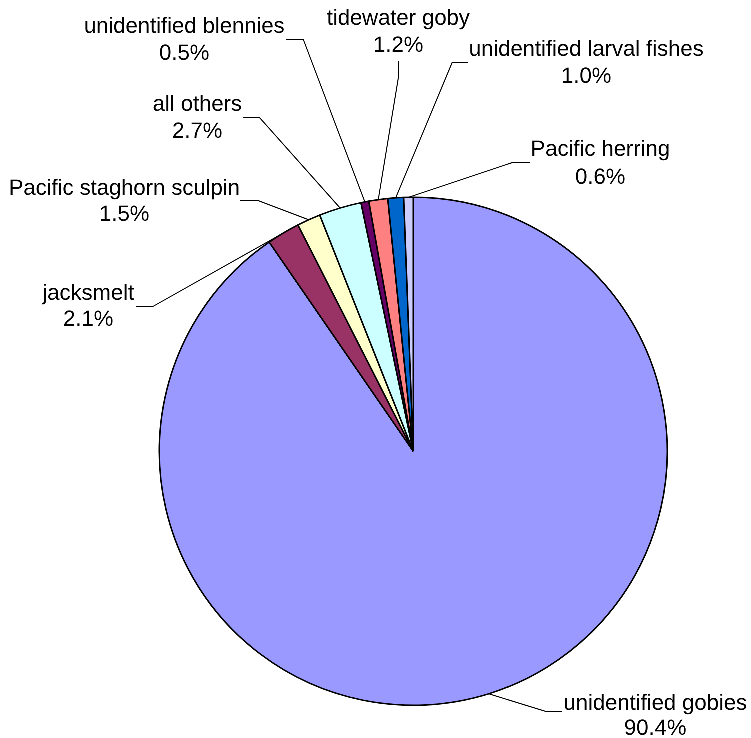  What do you see at coordinates (88, 292) in the screenshot?
I see `slice-label: jacksmelt` at bounding box center [88, 292].